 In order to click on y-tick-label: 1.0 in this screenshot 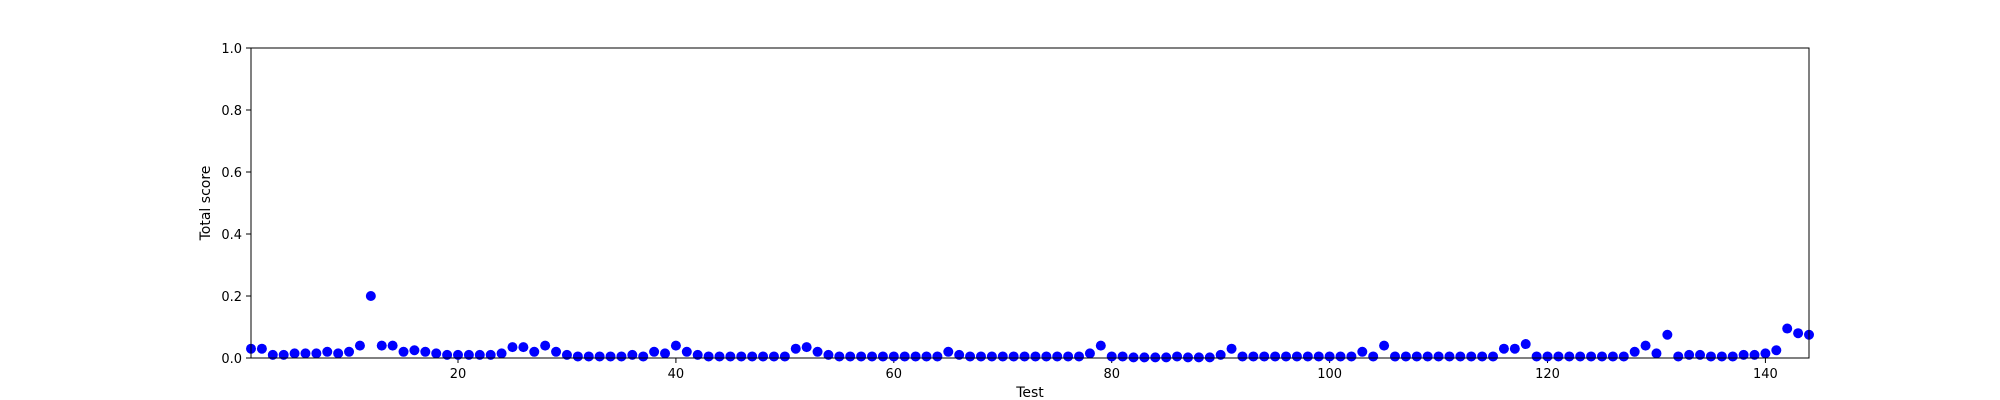, I will do `click(231, 49)`.